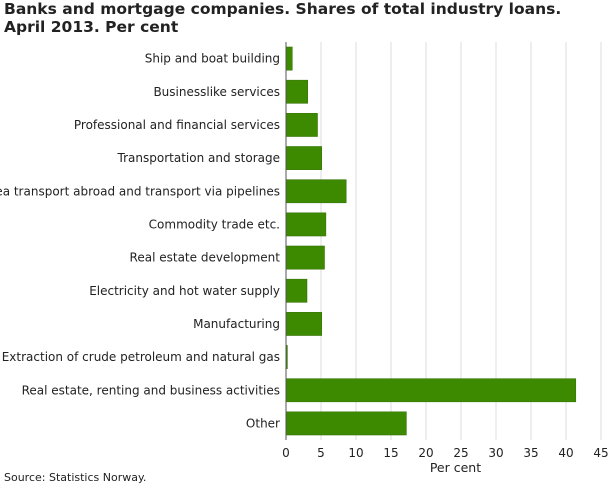  Describe the element at coordinates (198, 158) in the screenshot. I see `category-label: Transportation and storage` at that location.